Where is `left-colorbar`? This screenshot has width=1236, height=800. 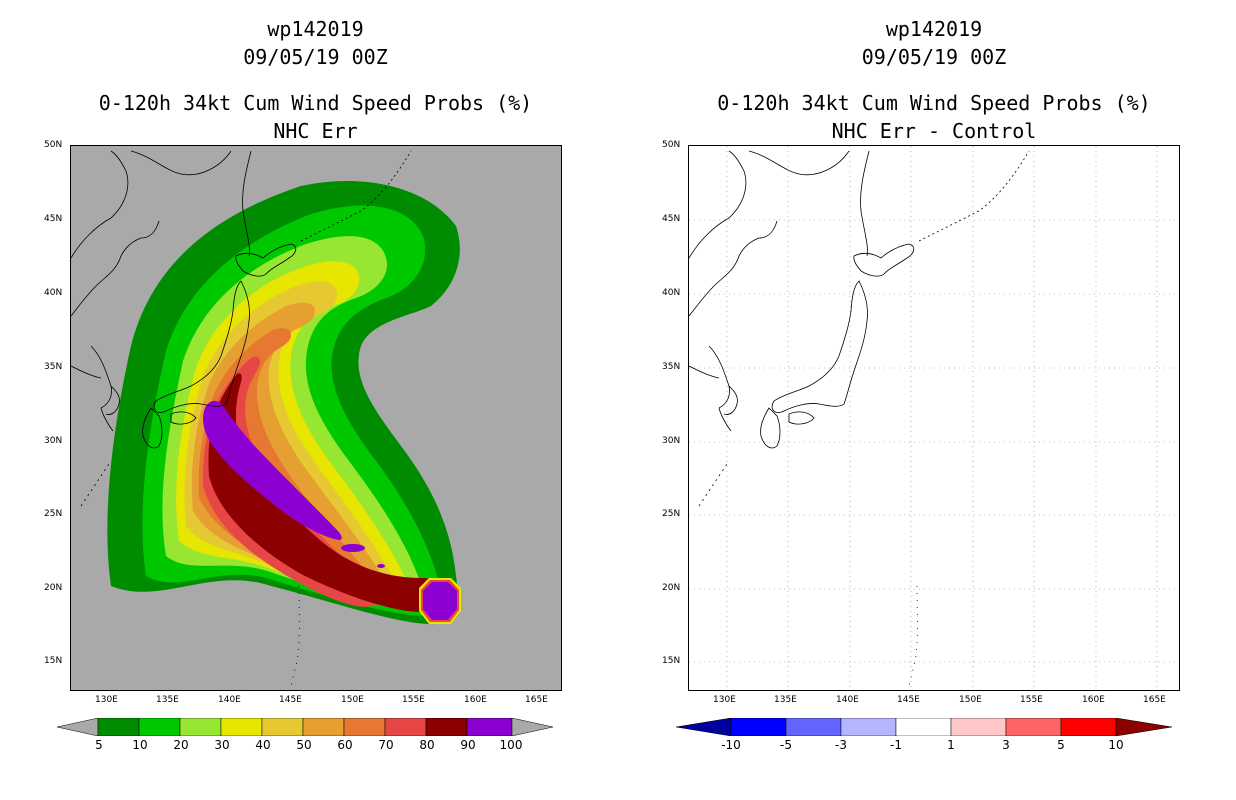
left-colorbar is located at coordinates (305, 727).